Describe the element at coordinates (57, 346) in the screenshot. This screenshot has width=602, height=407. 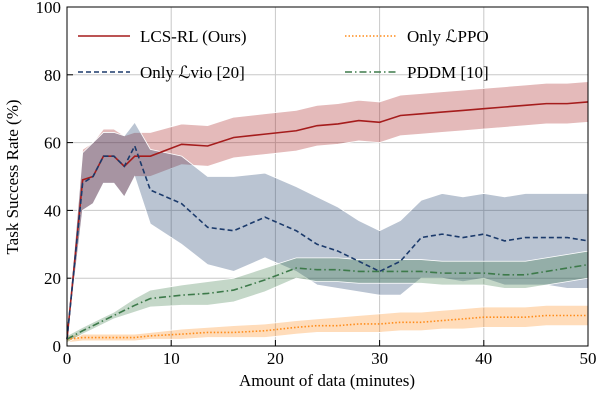
I see `y-tick-label: 0` at that location.